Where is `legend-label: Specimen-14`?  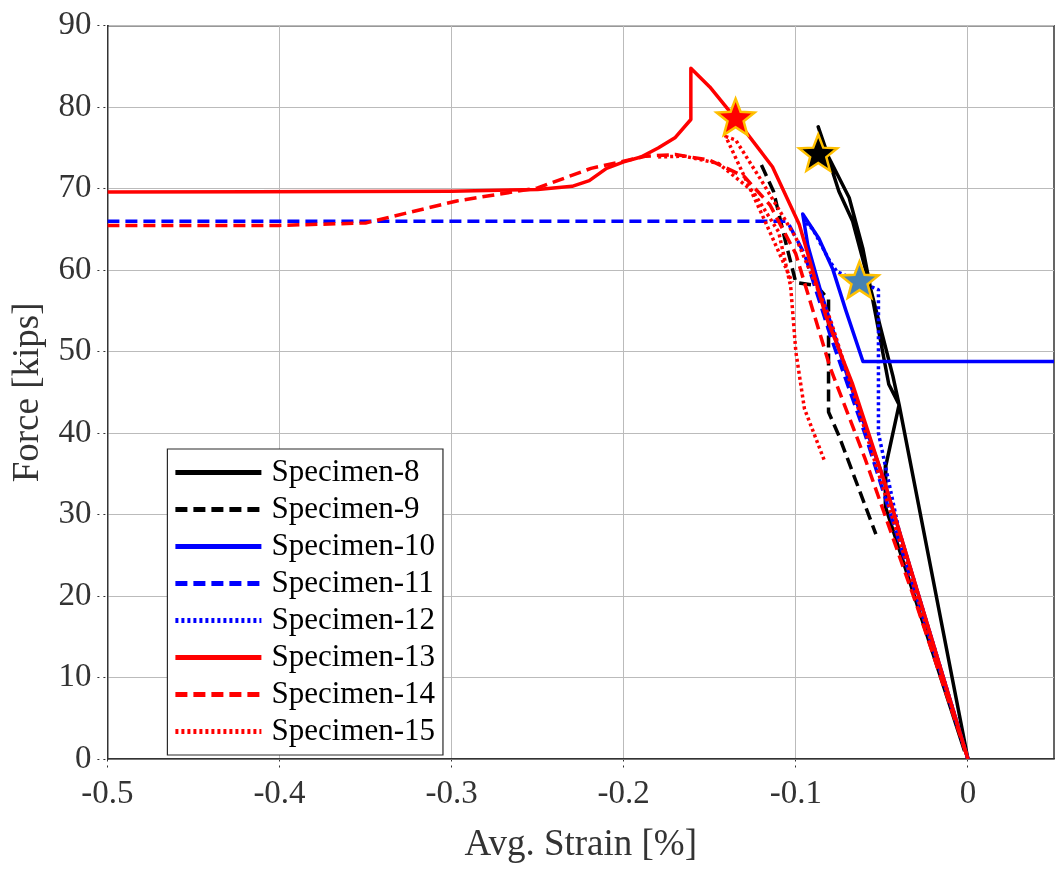
legend-label: Specimen-14 is located at coordinates (353, 692).